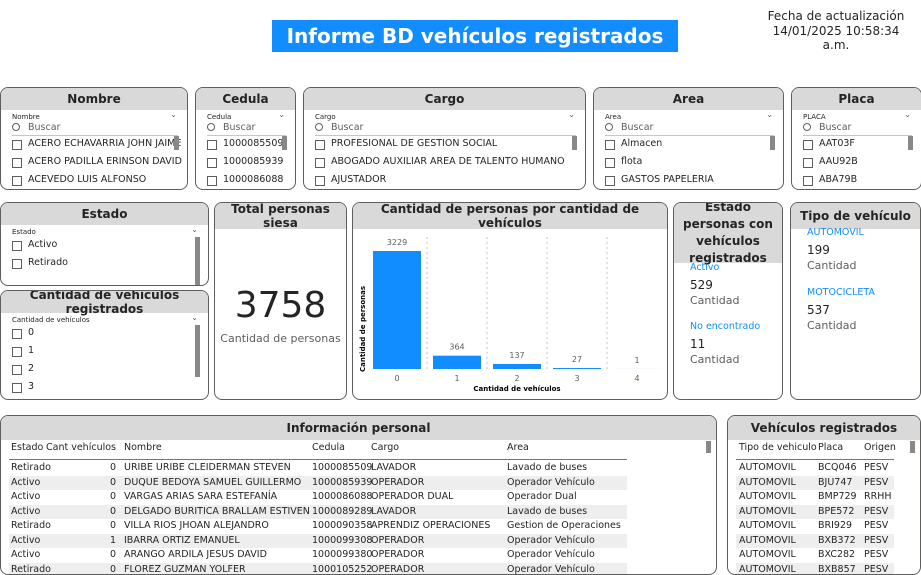 Image resolution: width=921 pixels, height=575 pixels. I want to click on x-tick-label: 1, so click(456, 378).